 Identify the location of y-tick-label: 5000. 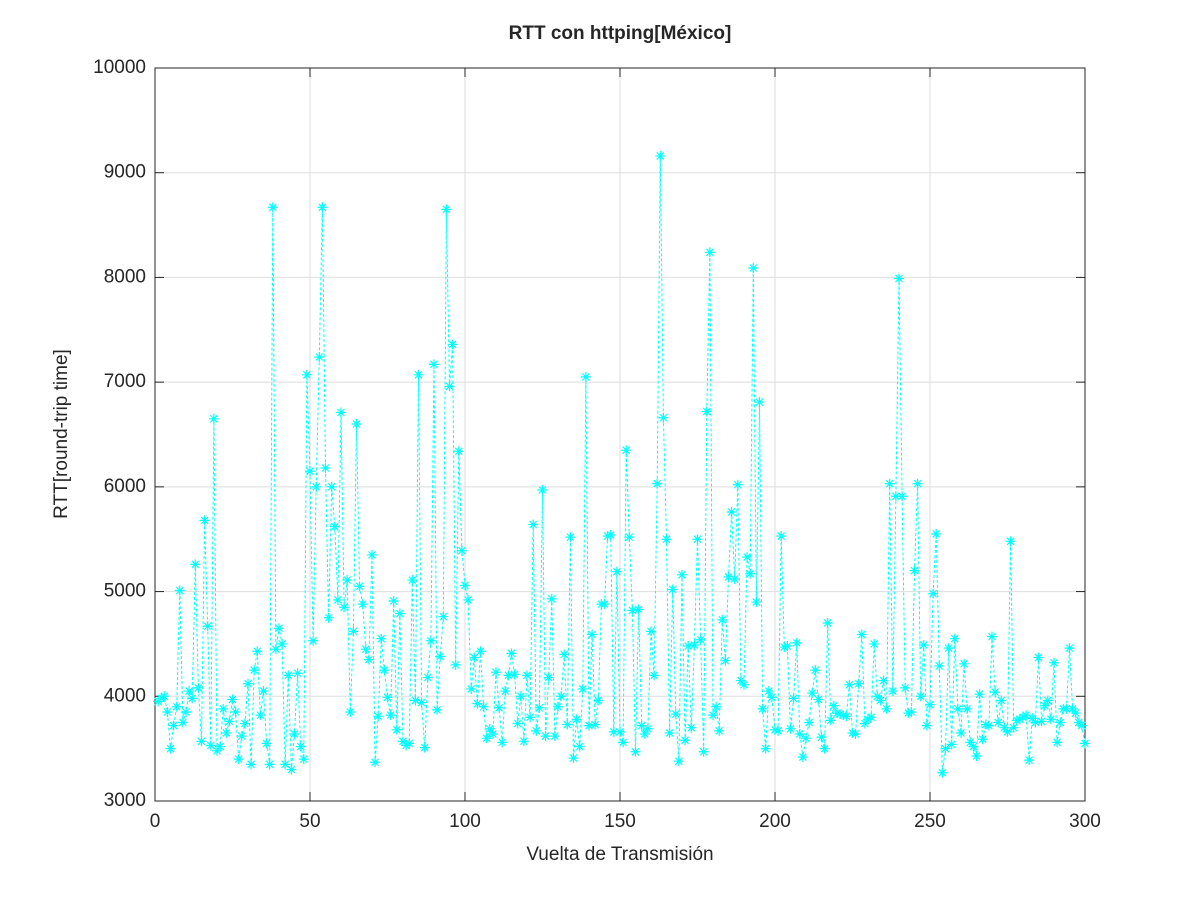
(125, 591).